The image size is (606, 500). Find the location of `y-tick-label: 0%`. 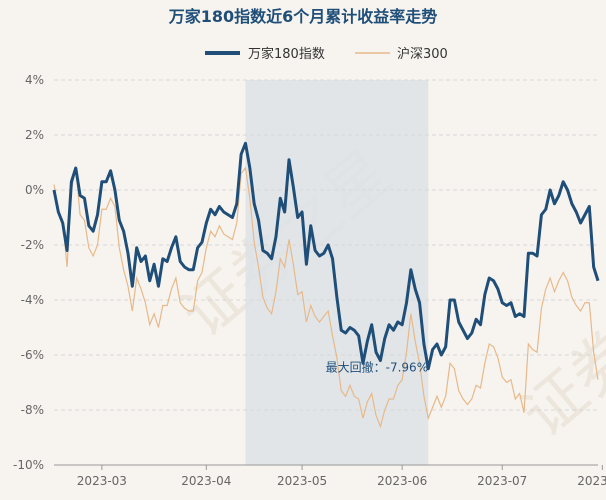

y-tick-label: 0% is located at coordinates (34, 190).